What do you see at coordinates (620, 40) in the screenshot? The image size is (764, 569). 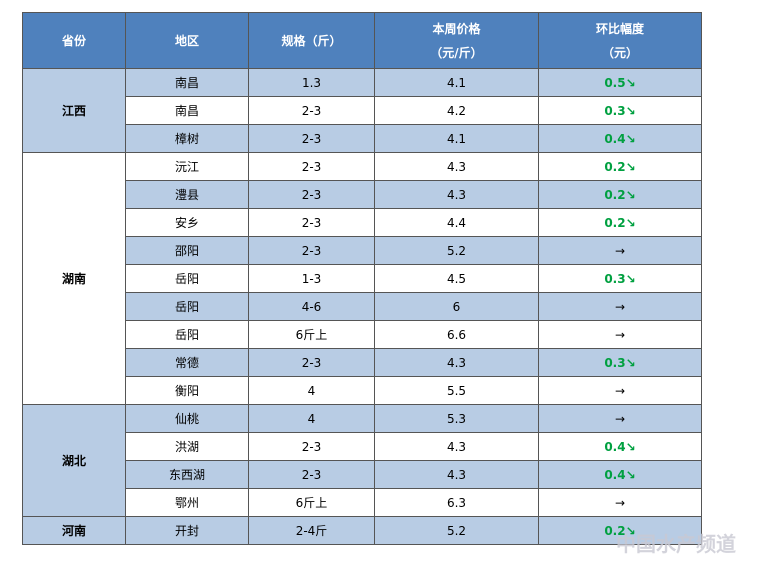 I see `header-cell: 环比幅度 （元）` at bounding box center [620, 40].